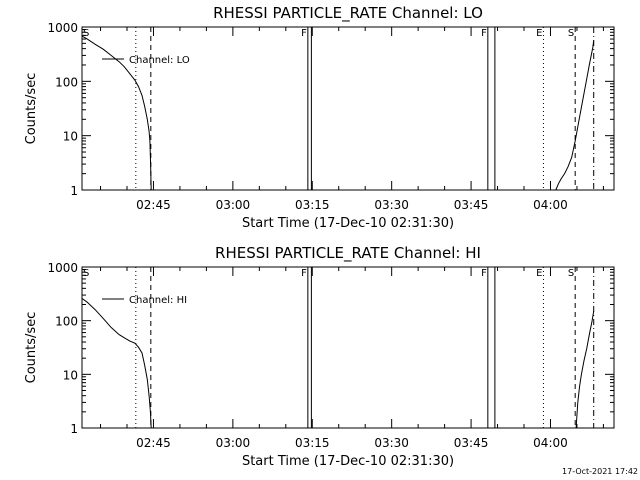  What do you see at coordinates (159, 60) in the screenshot?
I see `legend-label: Channel: LO` at bounding box center [159, 60].